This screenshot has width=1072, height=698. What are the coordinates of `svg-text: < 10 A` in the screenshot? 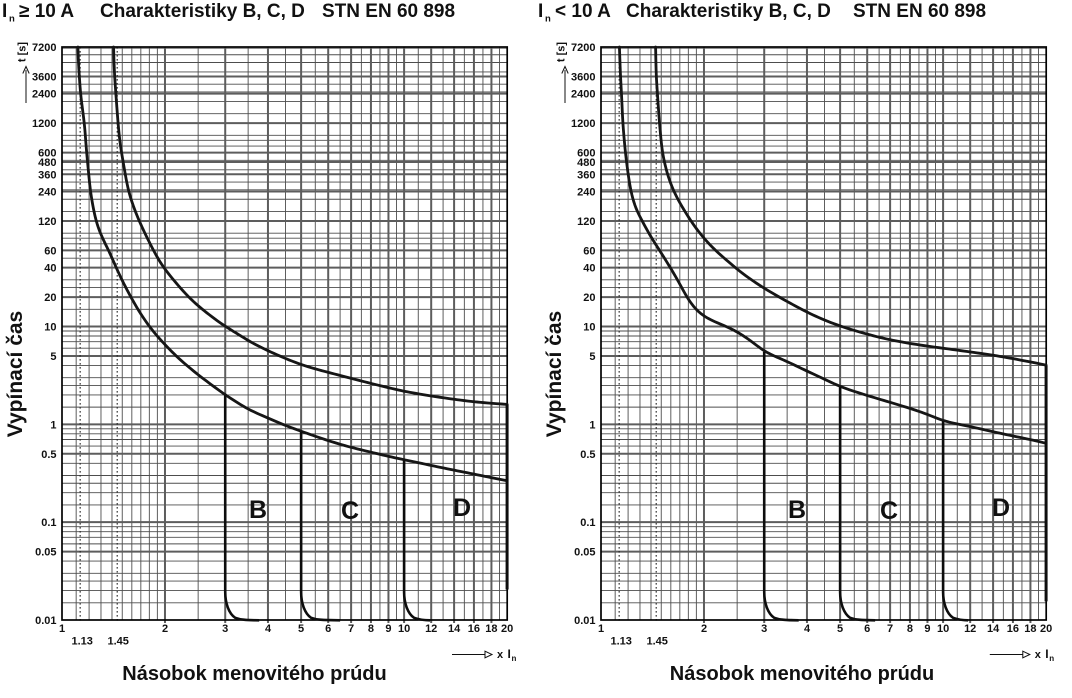 It's located at (583, 11).